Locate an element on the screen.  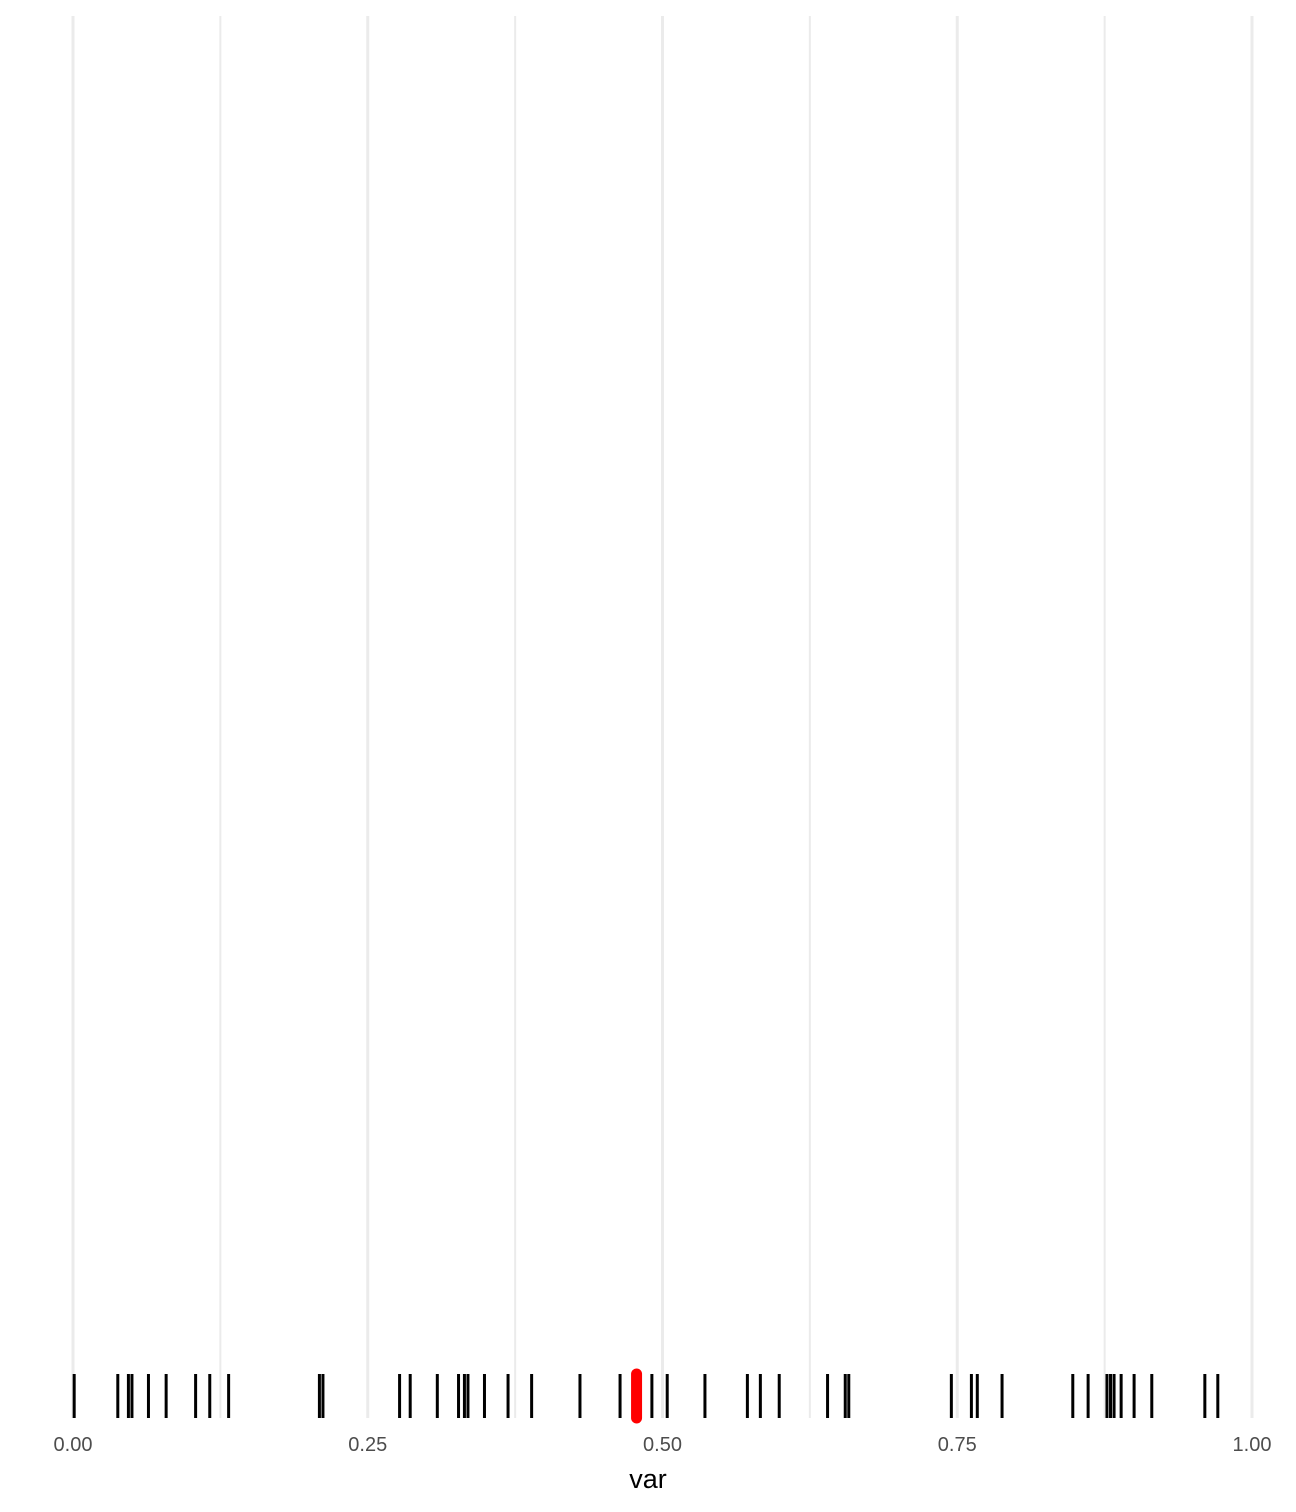
rug-marks is located at coordinates (646, 1396).